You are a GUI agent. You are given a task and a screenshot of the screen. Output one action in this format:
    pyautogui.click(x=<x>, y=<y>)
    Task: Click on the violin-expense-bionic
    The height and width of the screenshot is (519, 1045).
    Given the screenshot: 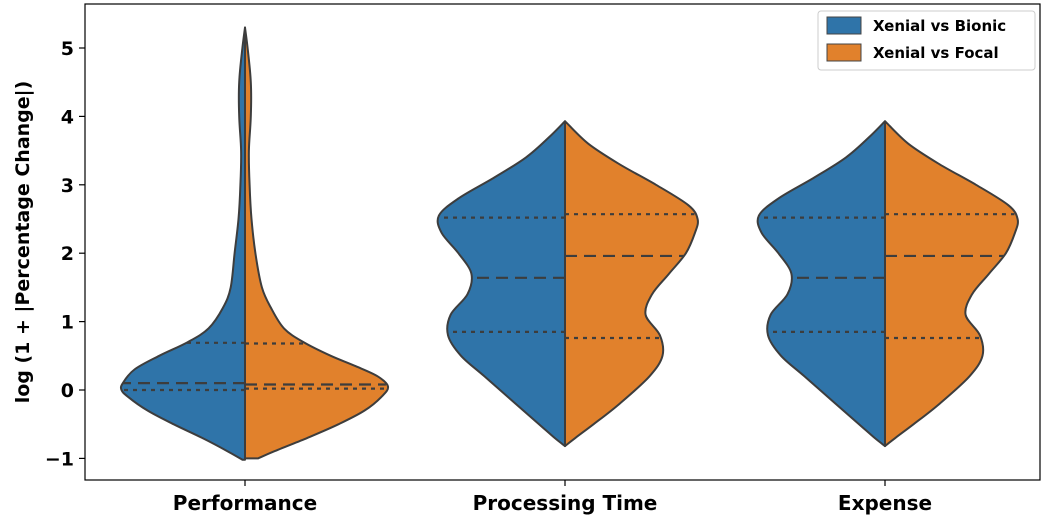 What is the action you would take?
    pyautogui.click(x=821, y=284)
    